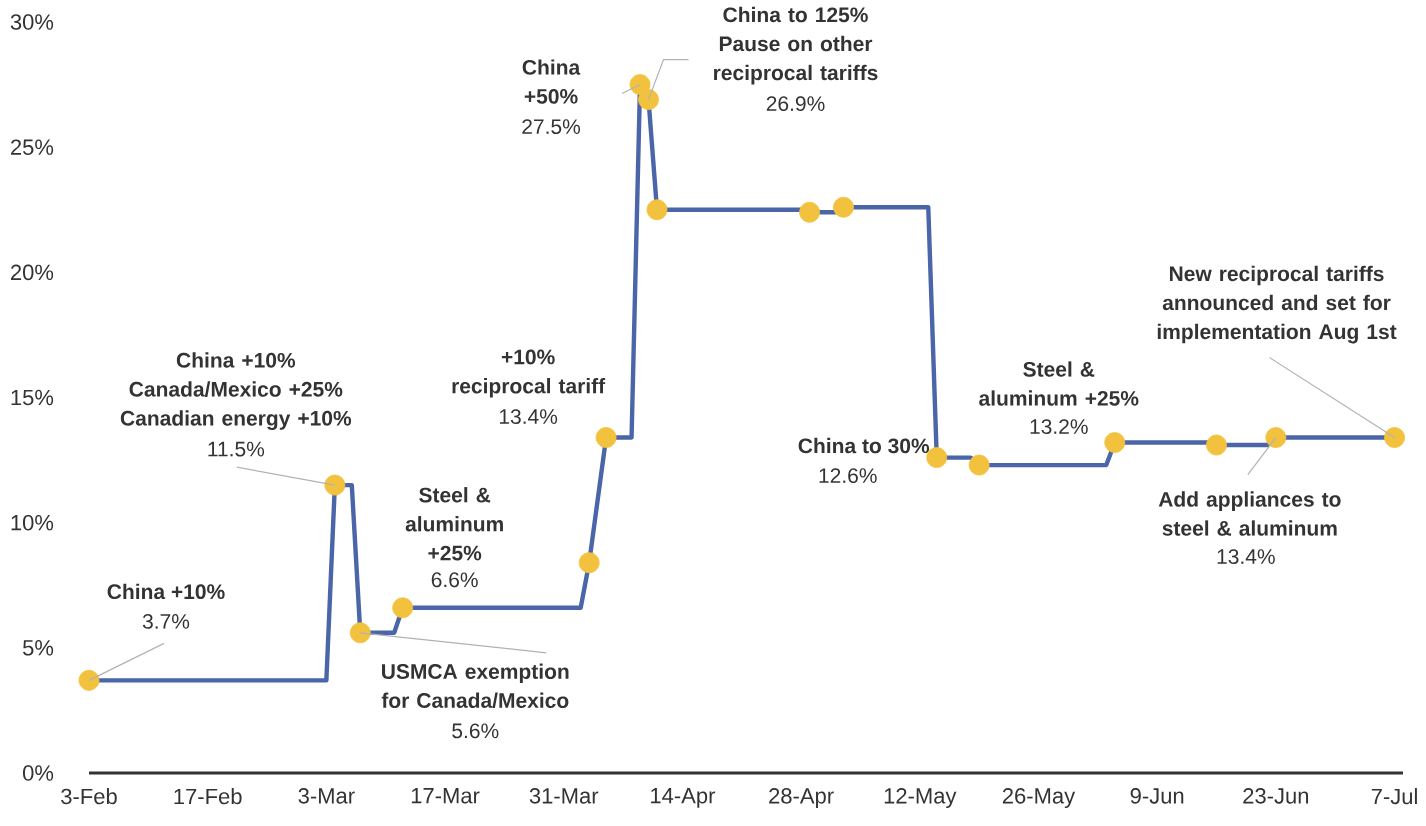 The width and height of the screenshot is (1426, 826). What do you see at coordinates (1276, 796) in the screenshot?
I see `x-tick-label: 23-Jun` at bounding box center [1276, 796].